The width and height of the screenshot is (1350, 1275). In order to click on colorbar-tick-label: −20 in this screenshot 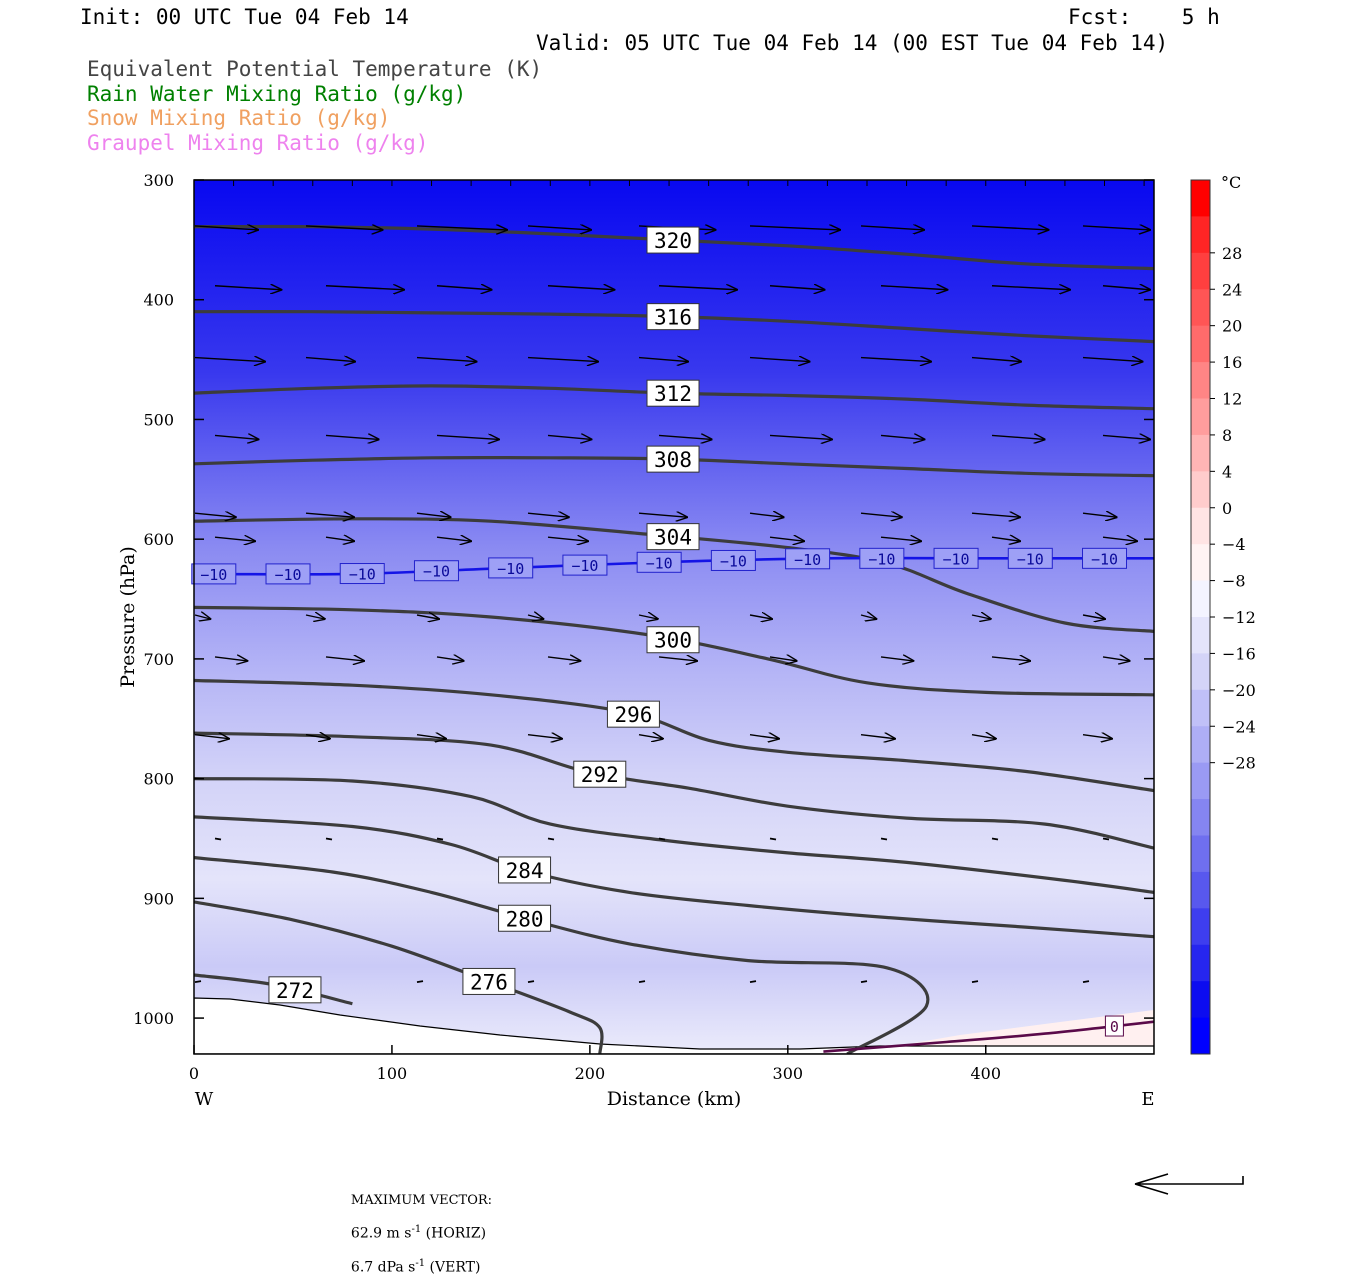, I will do `click(1239, 690)`.